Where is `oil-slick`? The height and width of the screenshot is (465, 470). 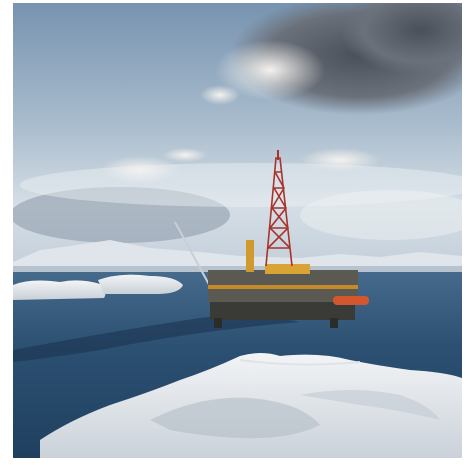 oil-slick is located at coordinates (156, 338).